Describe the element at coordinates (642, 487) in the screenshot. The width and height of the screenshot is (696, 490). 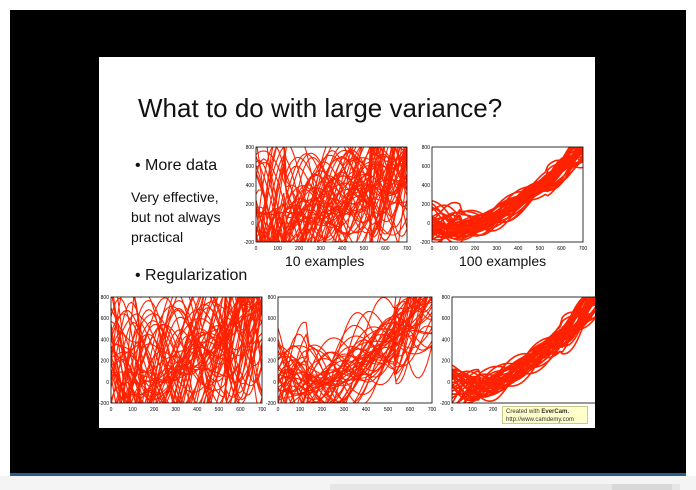
I see `placeholder-button` at that location.